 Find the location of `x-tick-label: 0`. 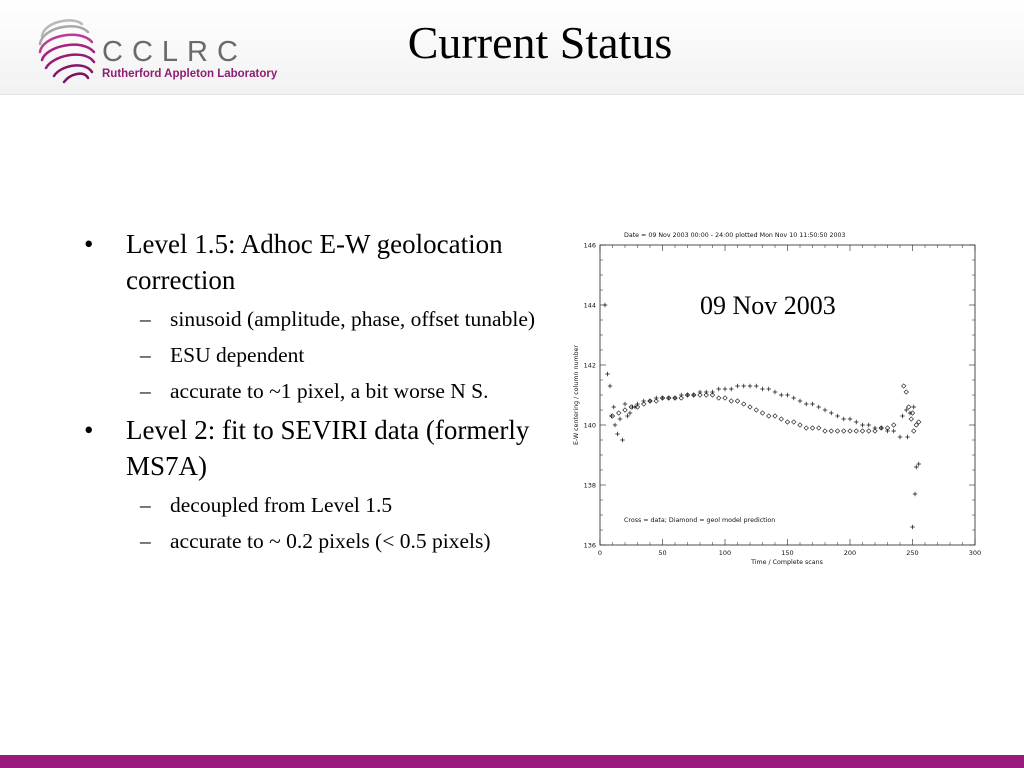

x-tick-label: 0 is located at coordinates (600, 553).